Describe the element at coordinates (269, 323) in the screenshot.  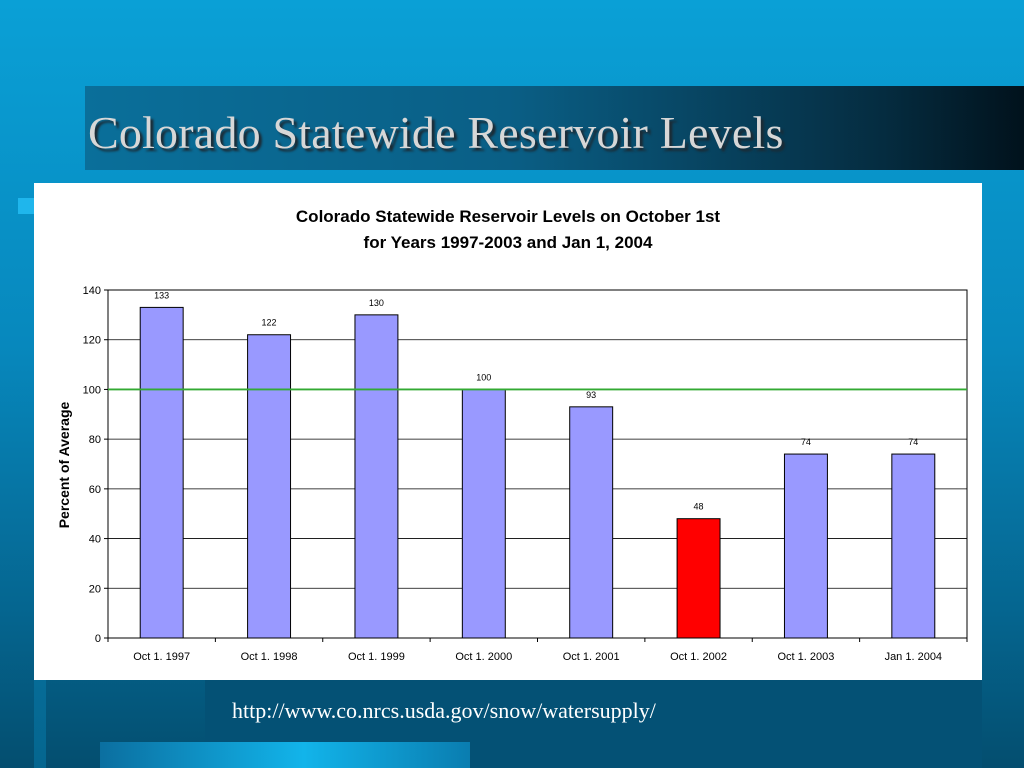
I see `data-label: 122` at that location.